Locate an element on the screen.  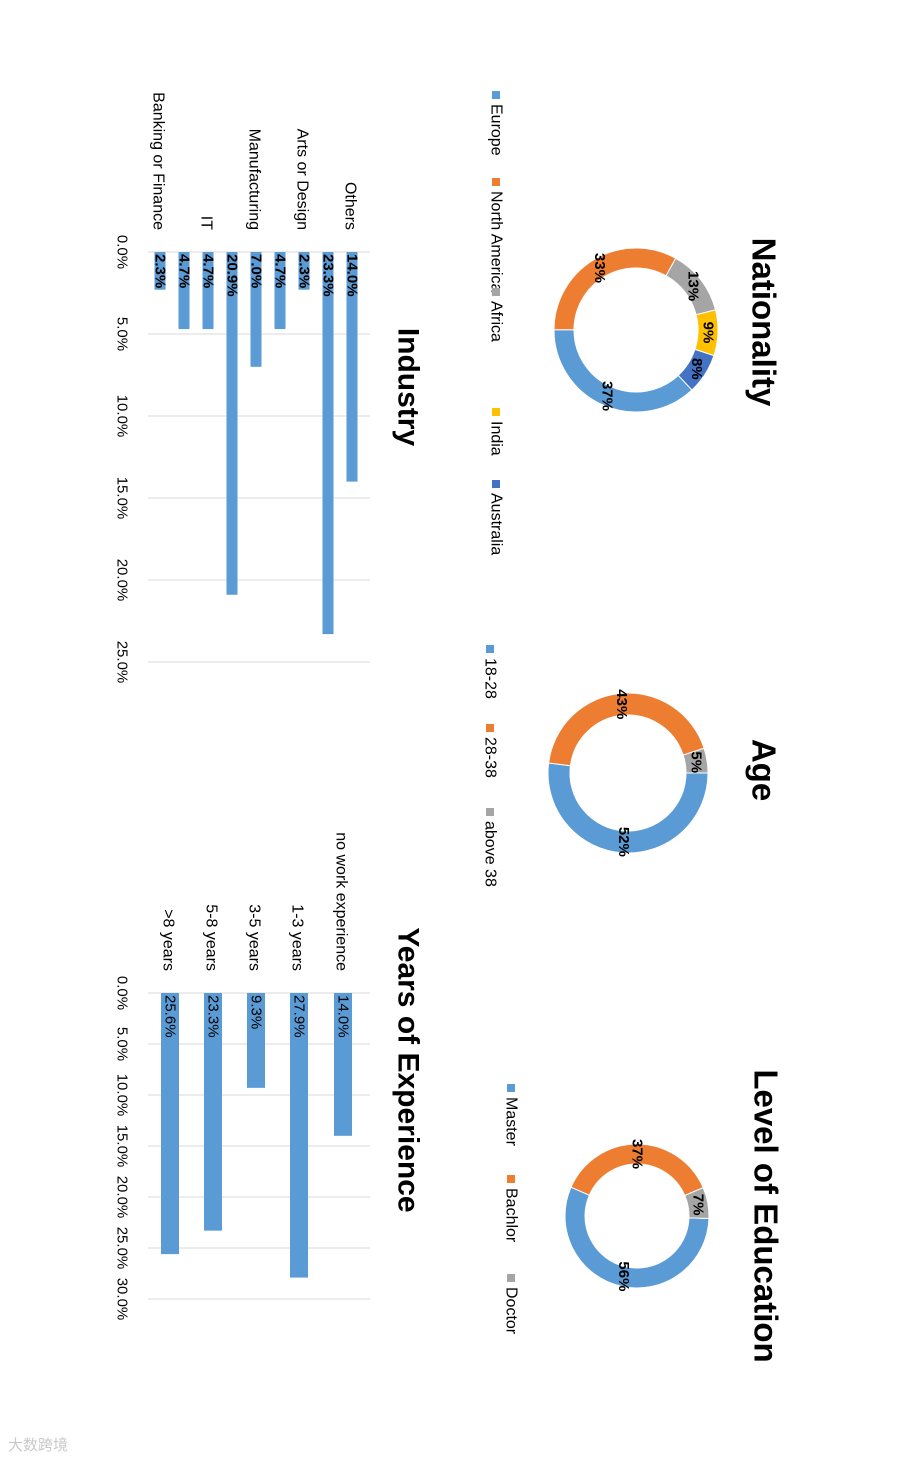
education-legend-label: Master is located at coordinates (511, 1122).